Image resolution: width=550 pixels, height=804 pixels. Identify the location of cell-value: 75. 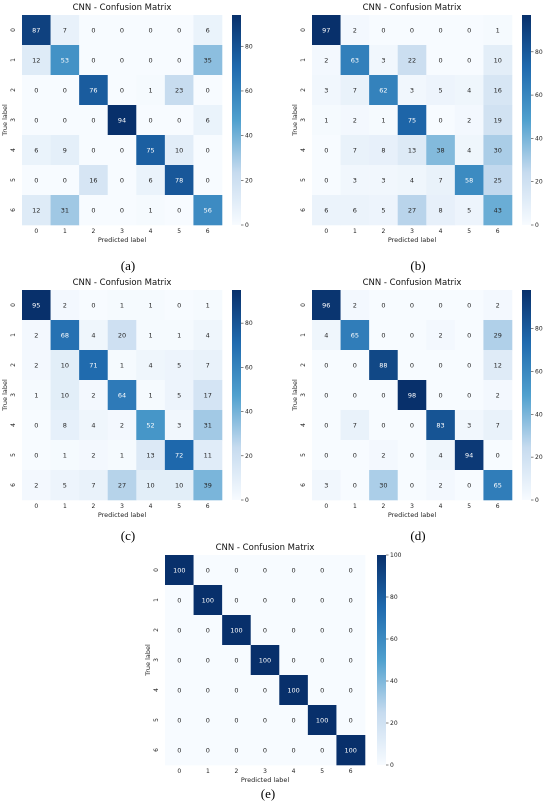
(150, 150).